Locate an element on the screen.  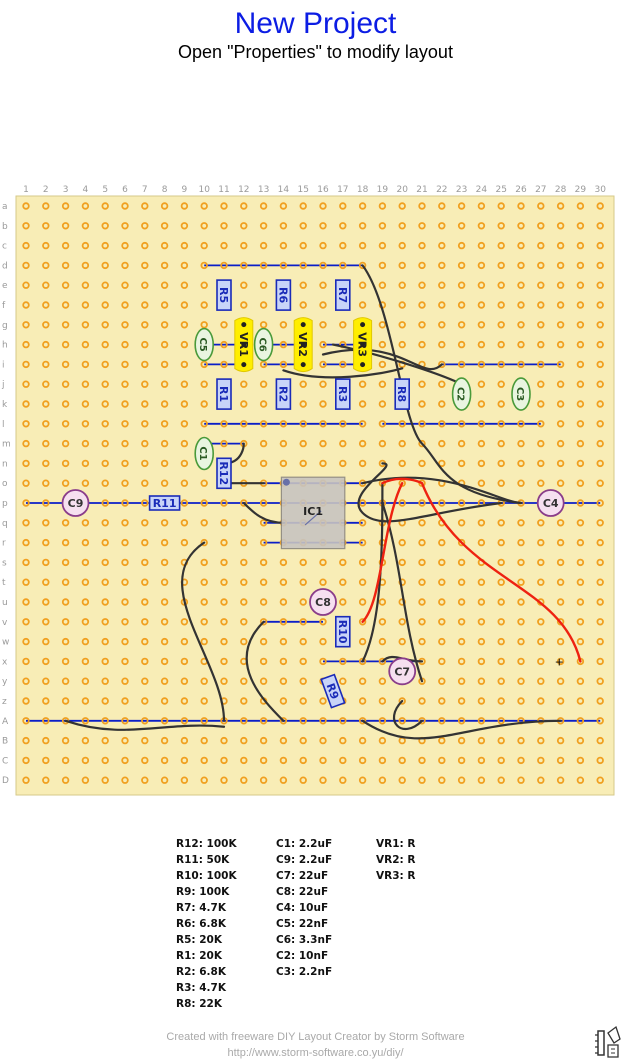
column-label: 2 is located at coordinates (46, 190).